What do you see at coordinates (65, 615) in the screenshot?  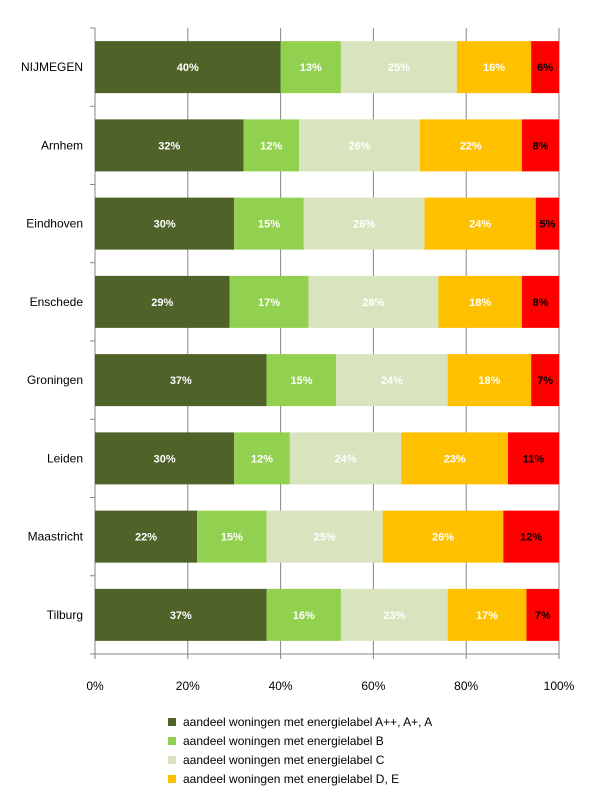 I see `category-label: Tilburg` at bounding box center [65, 615].